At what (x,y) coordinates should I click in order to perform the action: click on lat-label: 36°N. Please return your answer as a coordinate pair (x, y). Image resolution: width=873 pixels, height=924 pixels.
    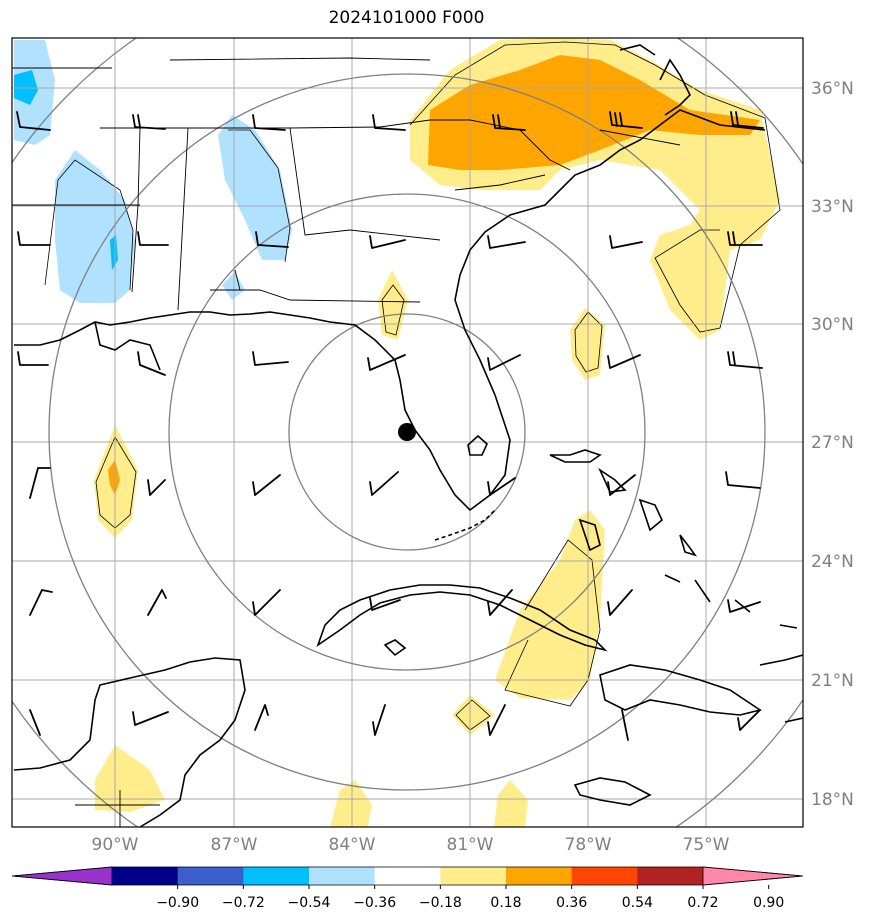
    Looking at the image, I should click on (832, 89).